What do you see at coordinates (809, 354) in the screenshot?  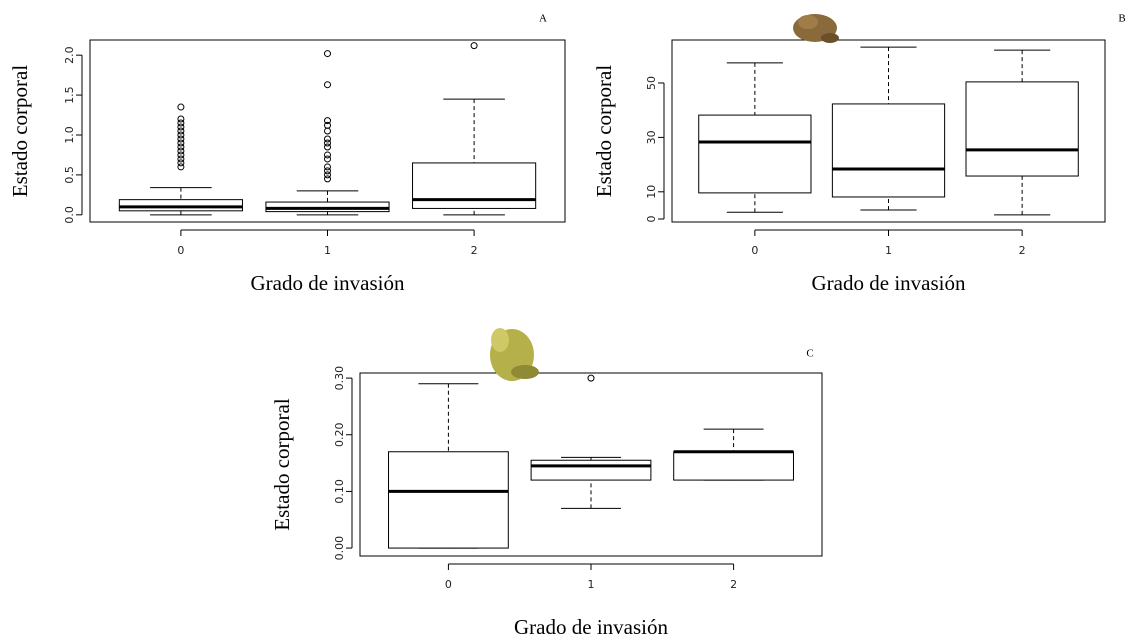 I see `panel-letter: C` at bounding box center [809, 354].